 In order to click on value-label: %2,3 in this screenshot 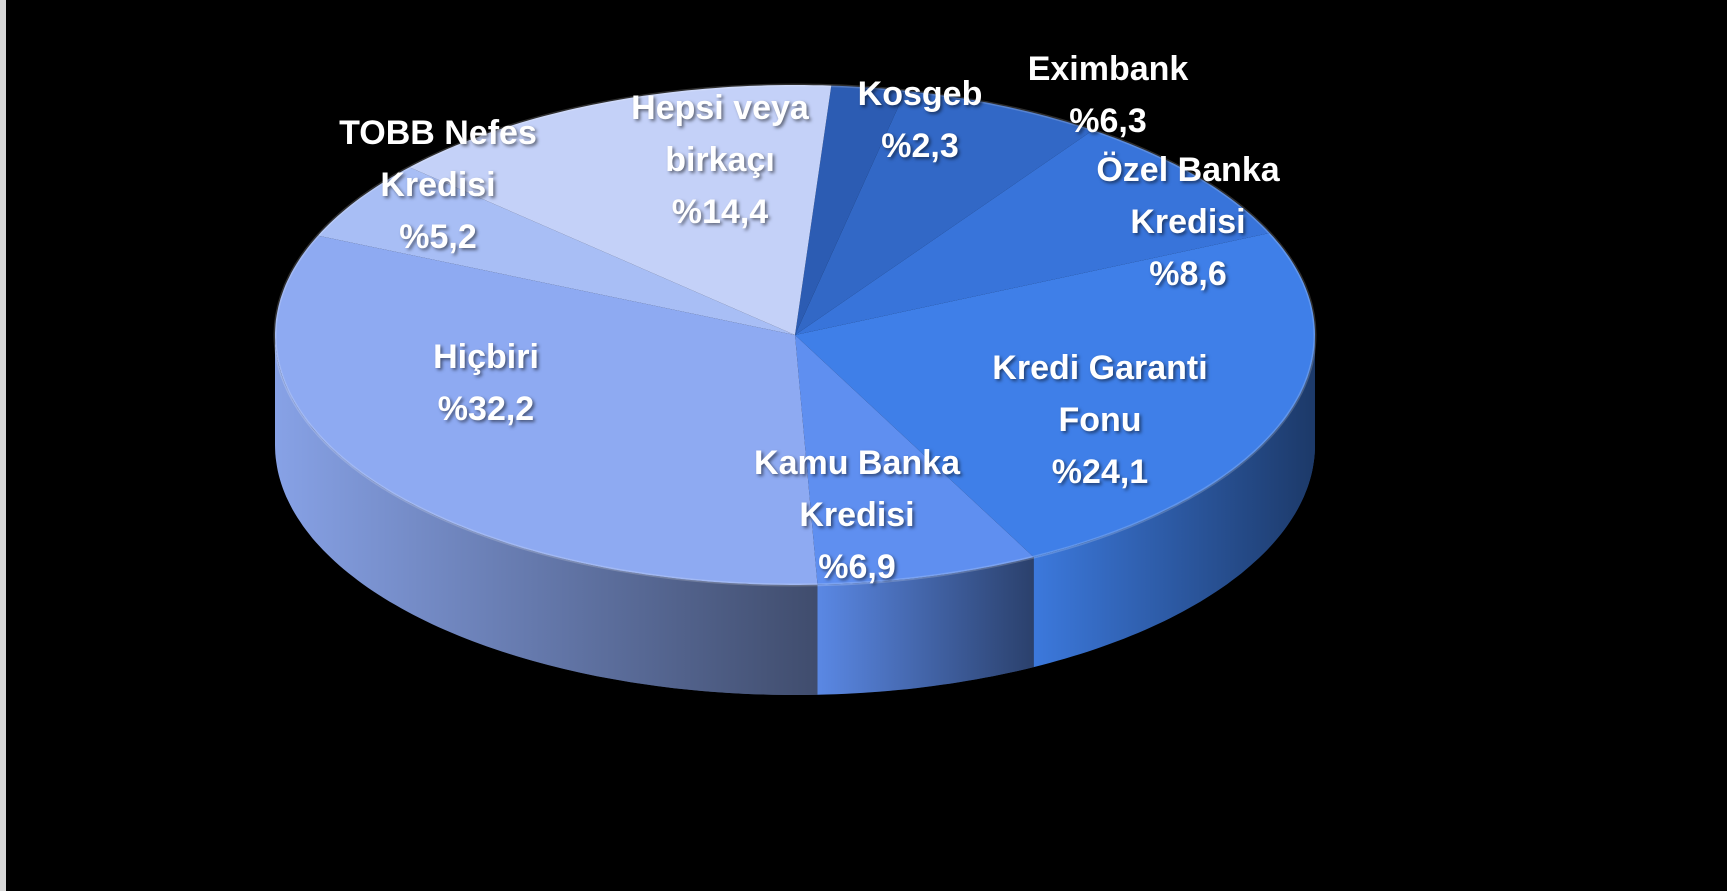, I will do `click(920, 146)`.